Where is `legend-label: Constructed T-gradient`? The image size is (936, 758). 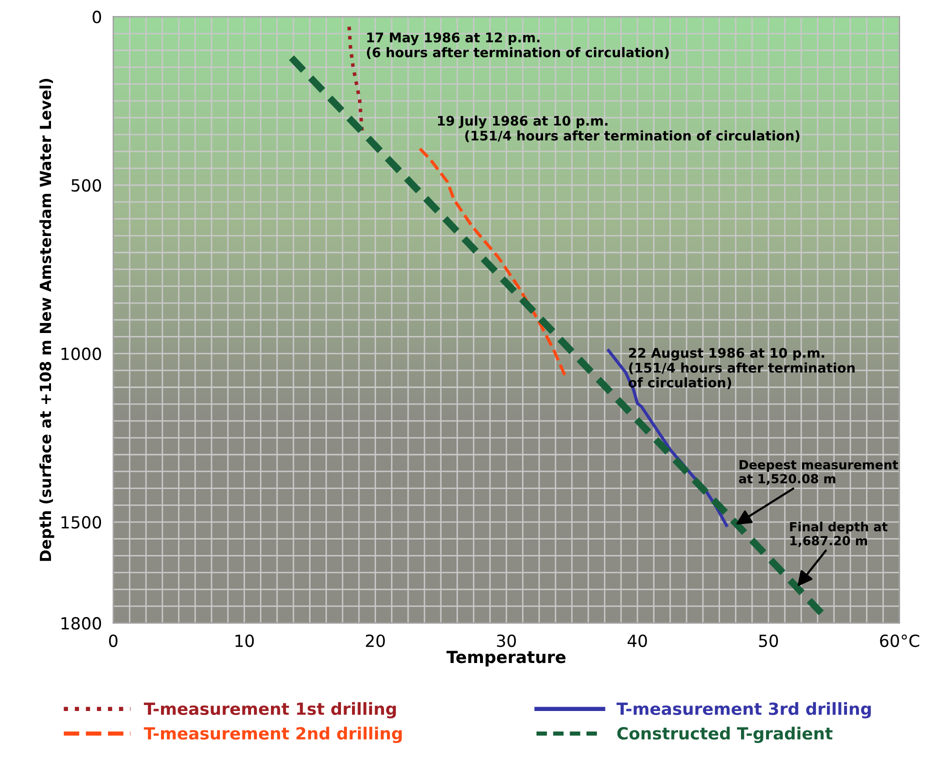
legend-label: Constructed T-gradient is located at coordinates (725, 734).